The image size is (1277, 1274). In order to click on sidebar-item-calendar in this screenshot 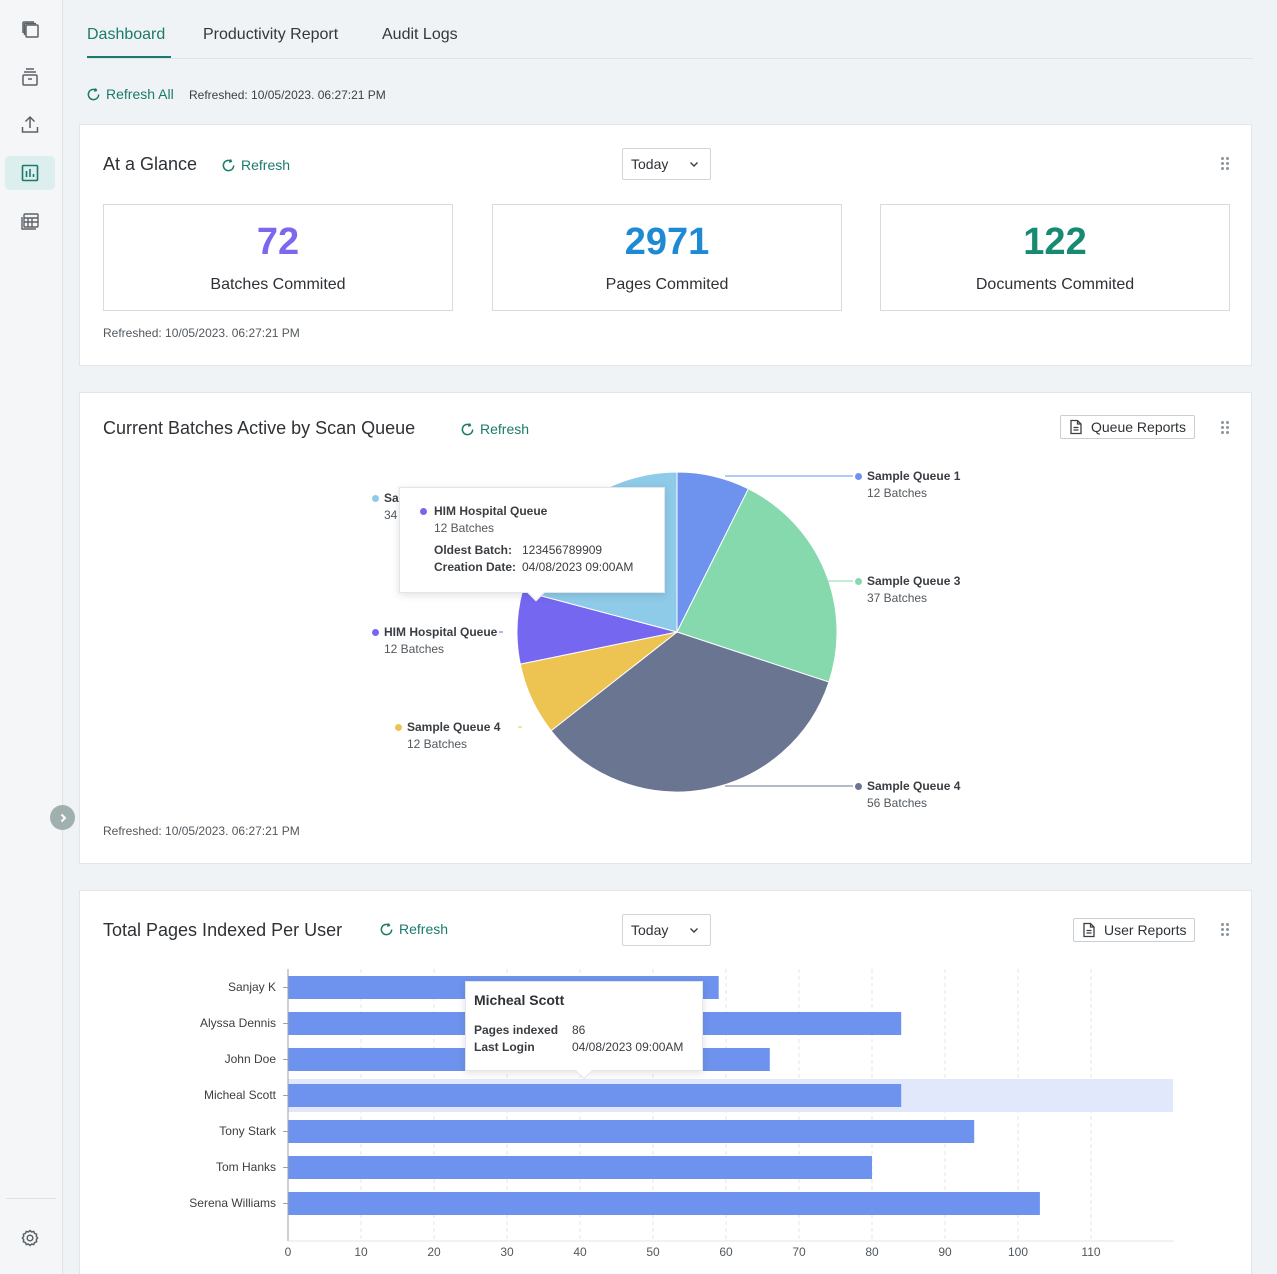, I will do `click(30, 221)`.